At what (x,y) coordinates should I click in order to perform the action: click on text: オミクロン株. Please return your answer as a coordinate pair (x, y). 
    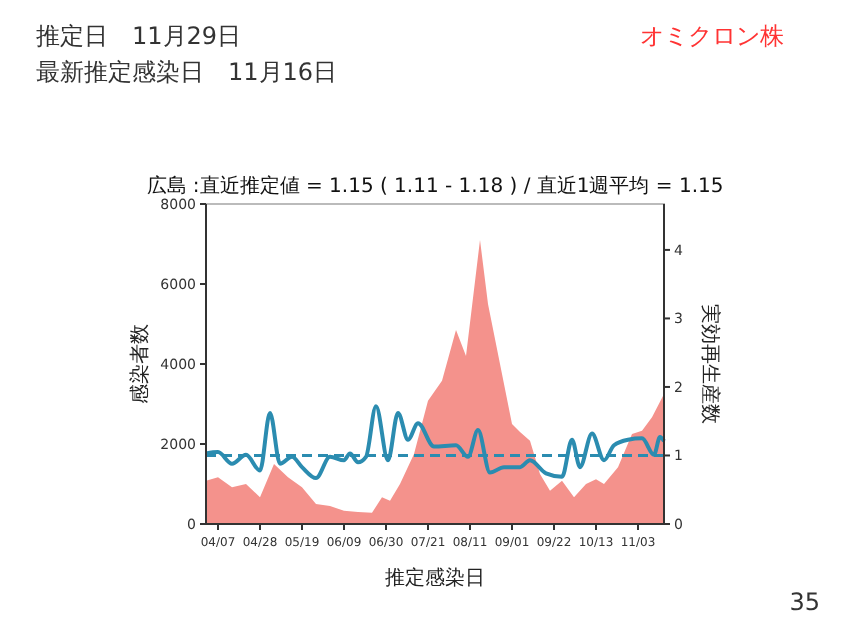
    Looking at the image, I should click on (712, 36).